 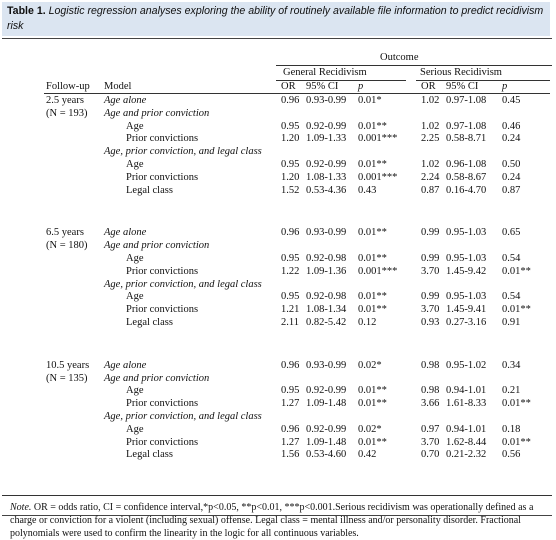 I want to click on cell-s-p: 0.45, so click(x=511, y=100).